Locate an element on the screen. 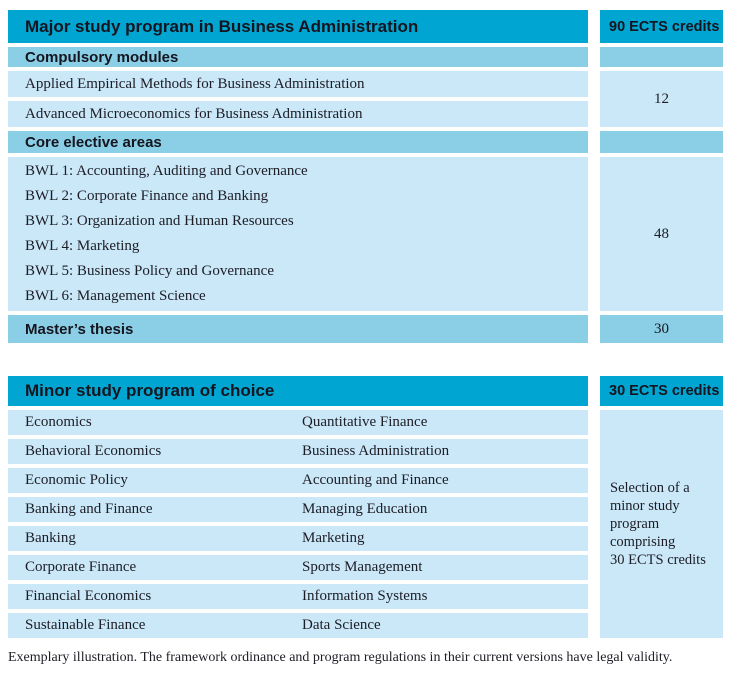  core-area-bwl3: BWL 3: Organization and Human Resources is located at coordinates (159, 221).